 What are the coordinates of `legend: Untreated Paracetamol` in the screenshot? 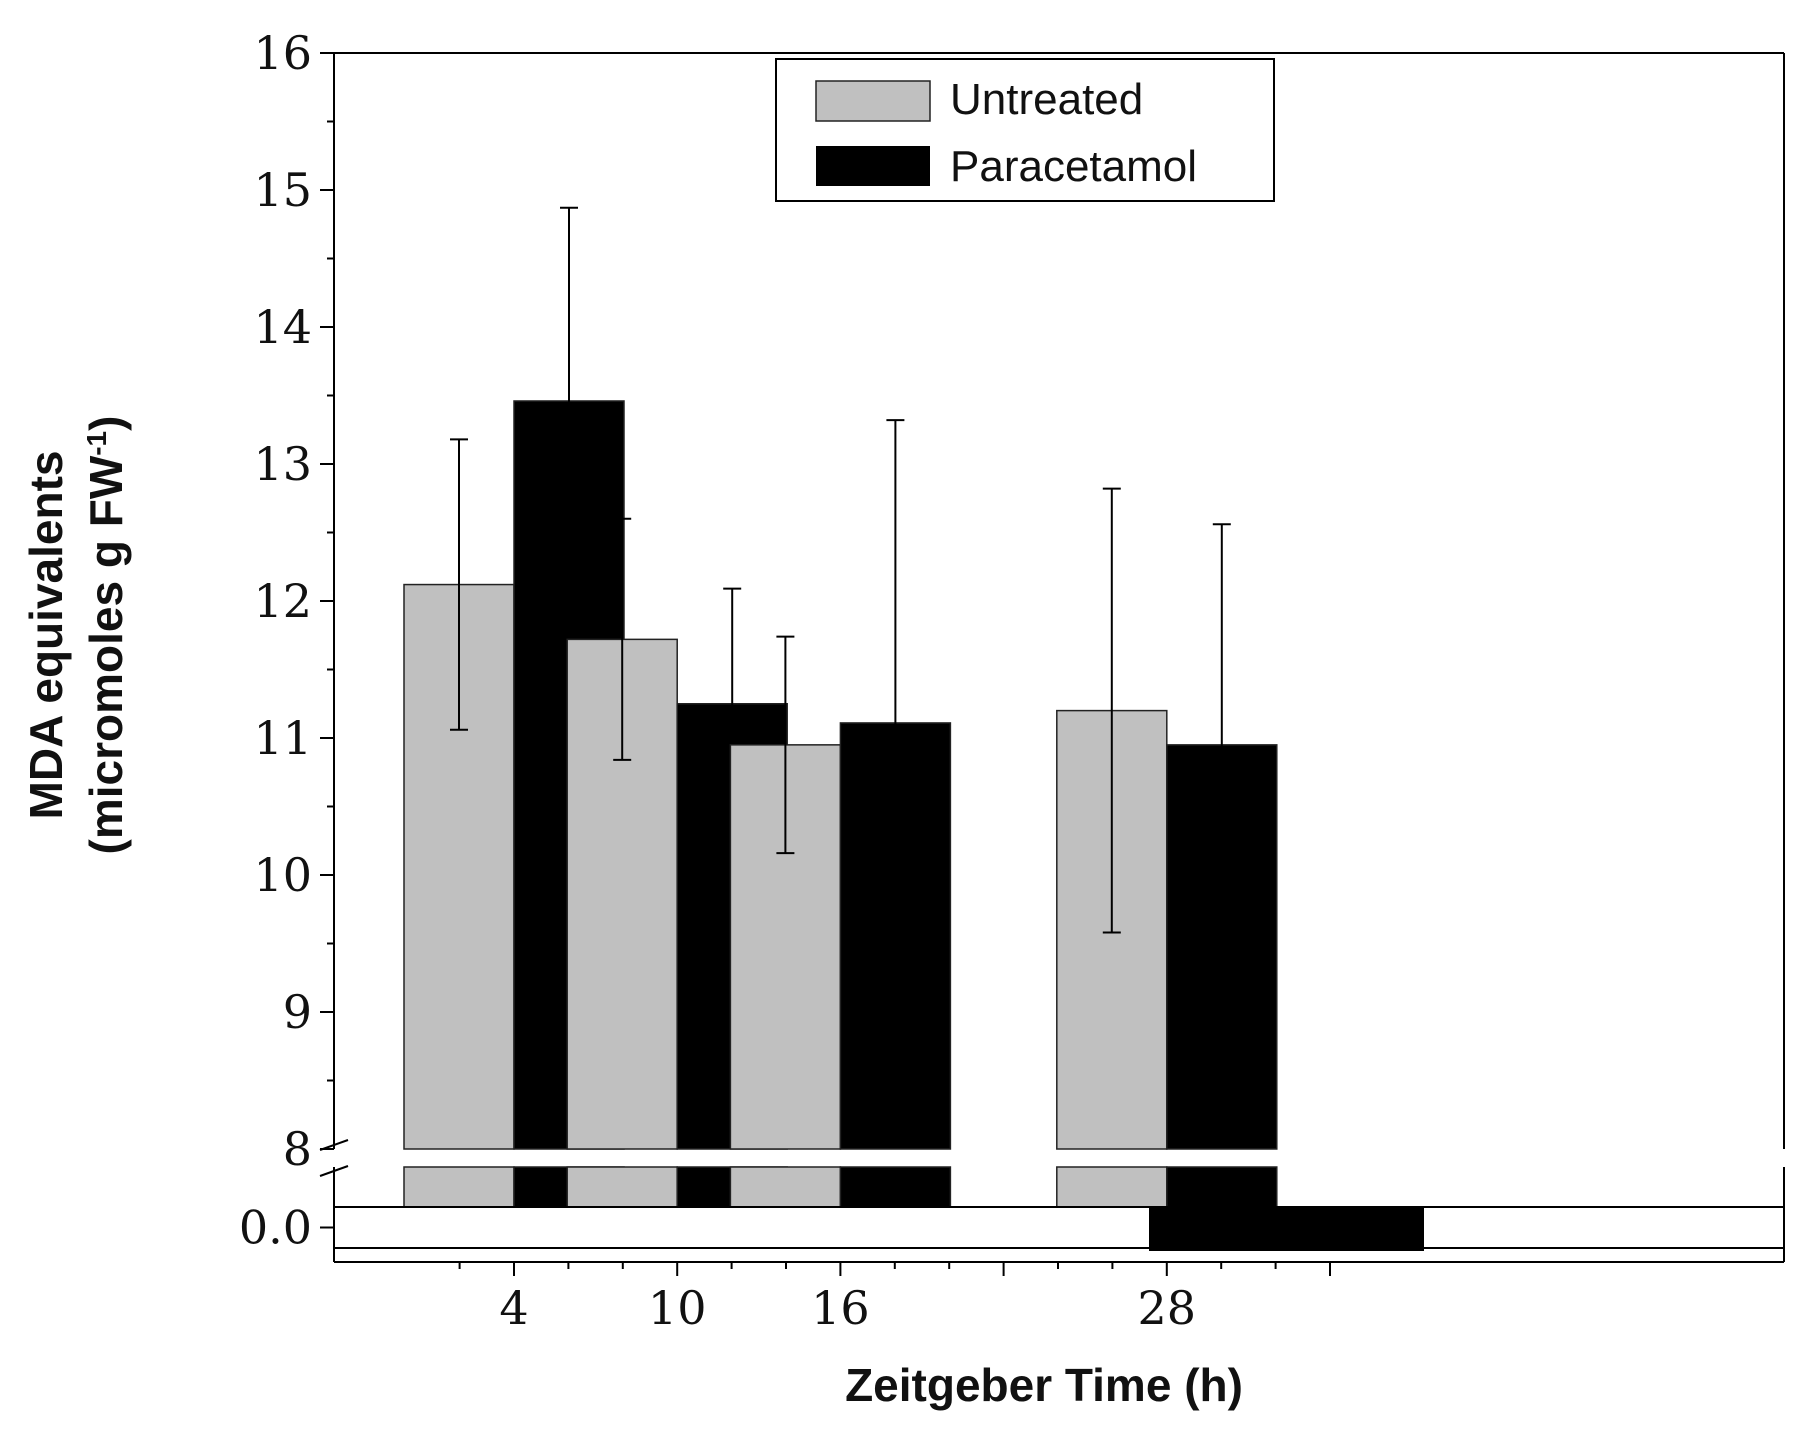 It's located at (1025, 130).